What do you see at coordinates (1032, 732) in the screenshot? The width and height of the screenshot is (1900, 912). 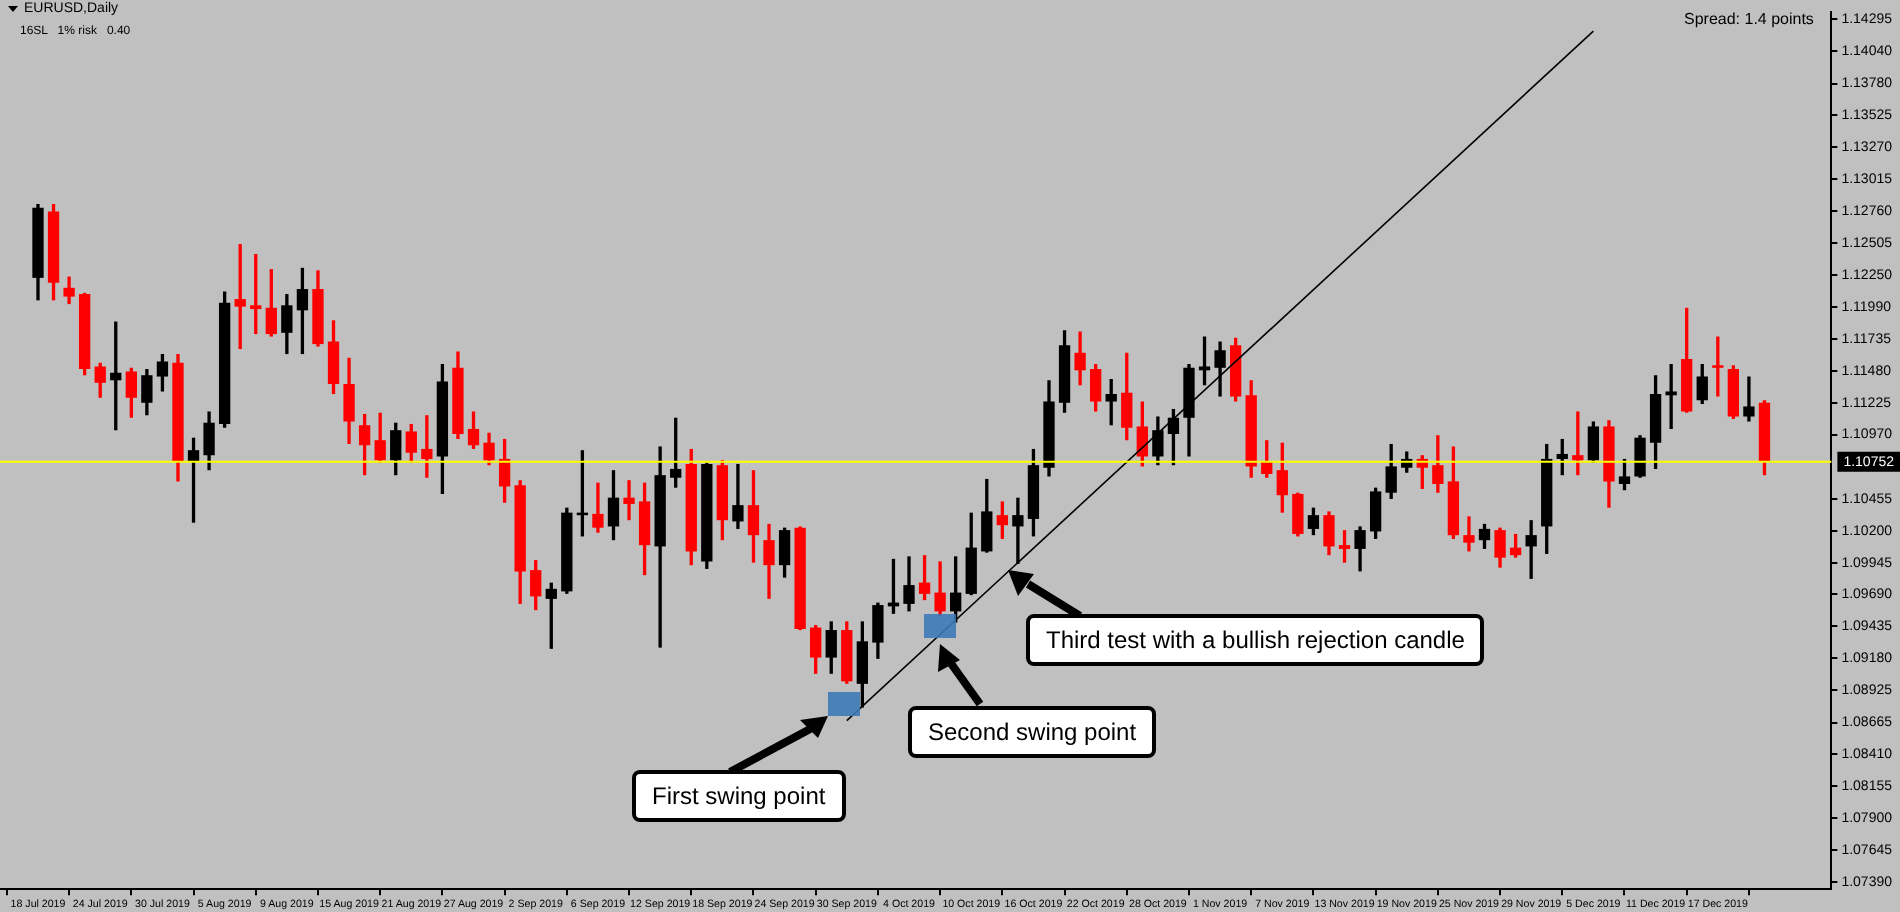 I see `annotation: Second swing point` at bounding box center [1032, 732].